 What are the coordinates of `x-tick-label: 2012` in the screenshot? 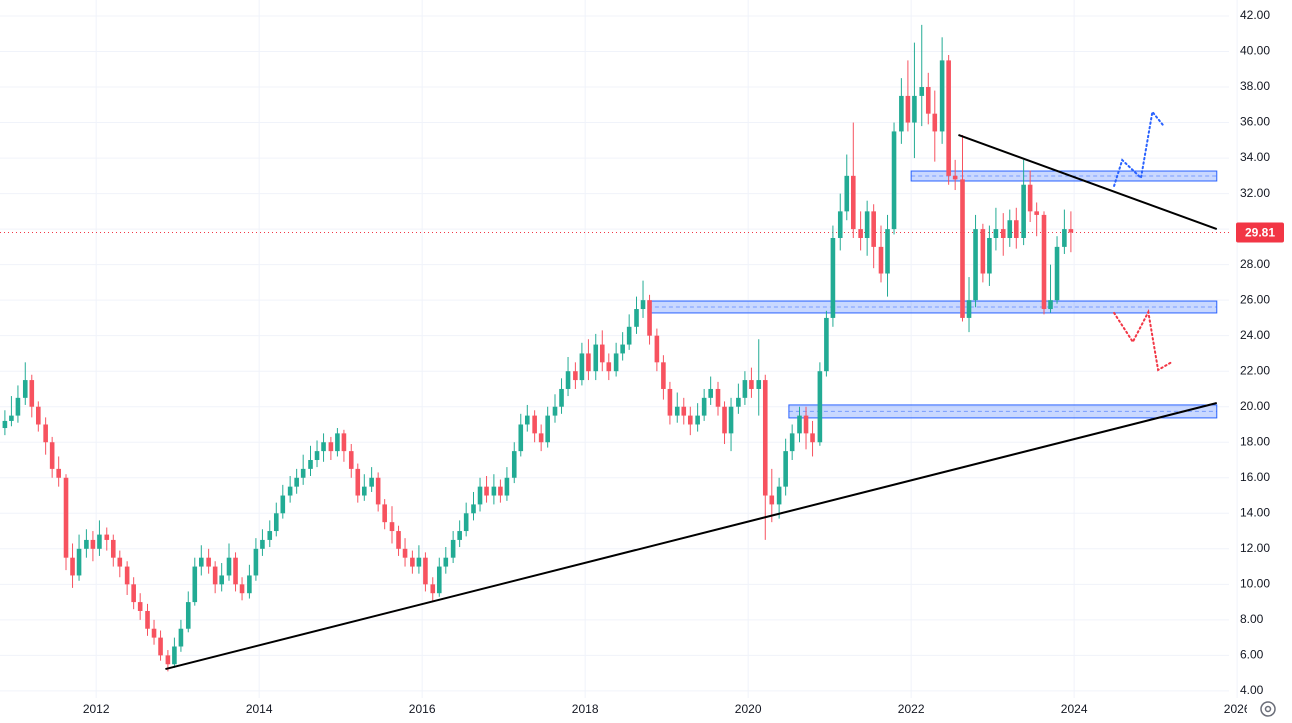 It's located at (96, 709).